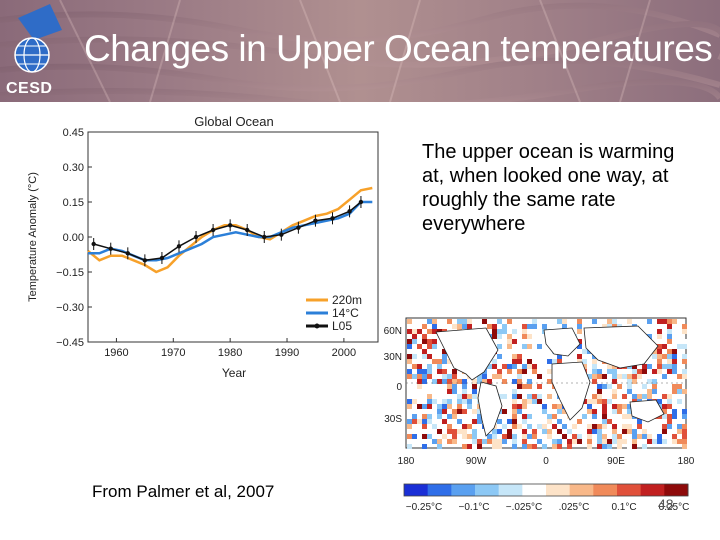  What do you see at coordinates (70, 343) in the screenshot?
I see `y-tick-label: −0.45` at bounding box center [70, 343].